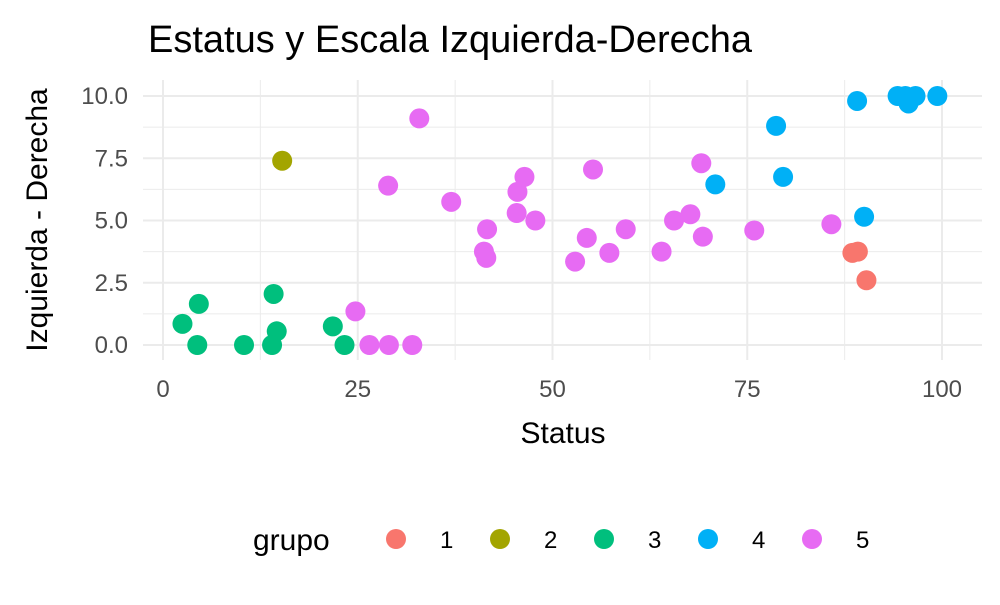 This screenshot has height=605, width=1000. Describe the element at coordinates (111, 158) in the screenshot. I see `y-tick-label: 7.5` at that location.